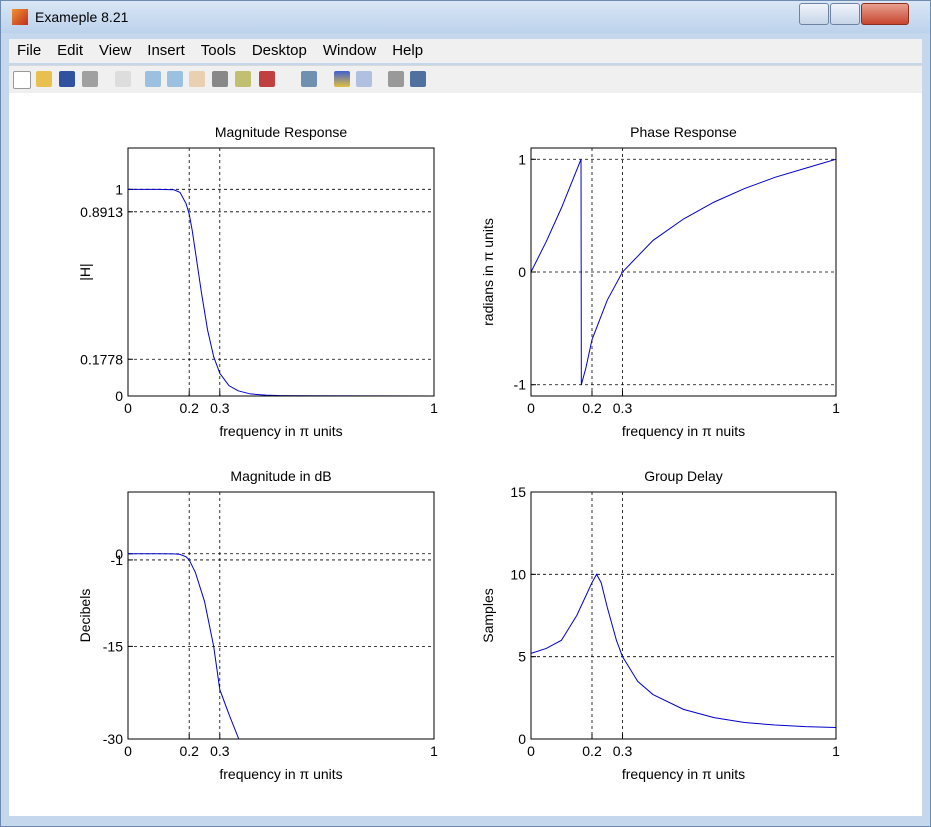 Image resolution: width=931 pixels, height=827 pixels. What do you see at coordinates (683, 132) in the screenshot?
I see `chart-title: Phase Response` at bounding box center [683, 132].